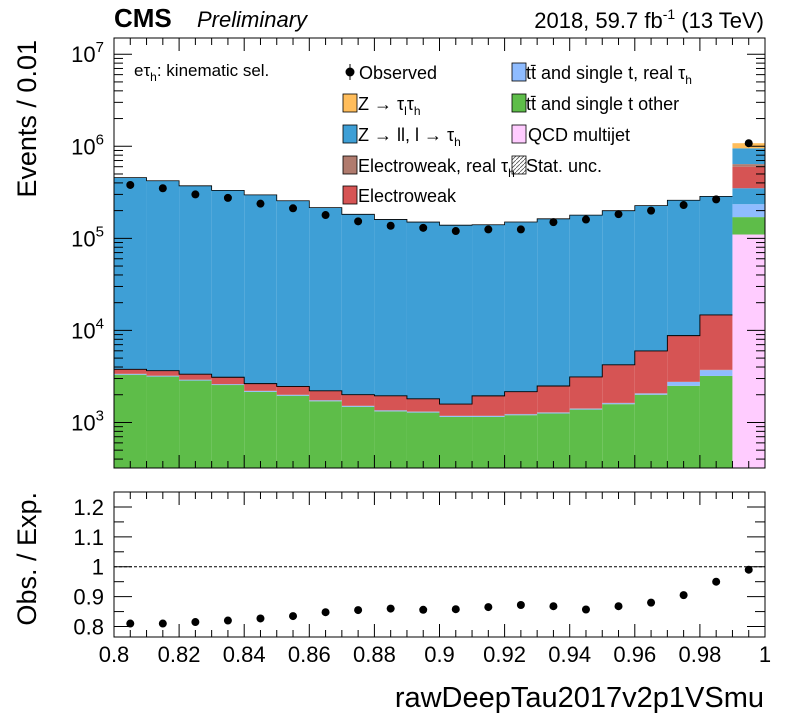  I want to click on legend-entry-zll: Z → ll, l → τh, so click(401, 136).